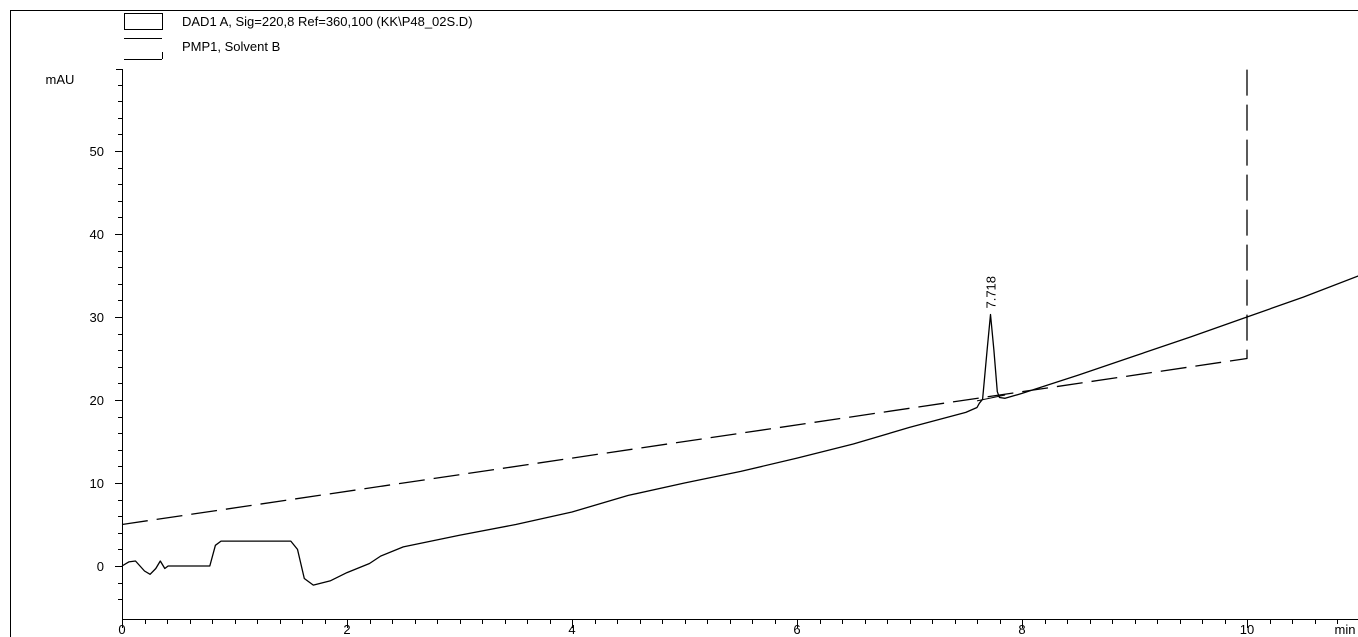 The height and width of the screenshot is (637, 1358). Describe the element at coordinates (571, 629) in the screenshot. I see `x-tick-label: 4` at that location.